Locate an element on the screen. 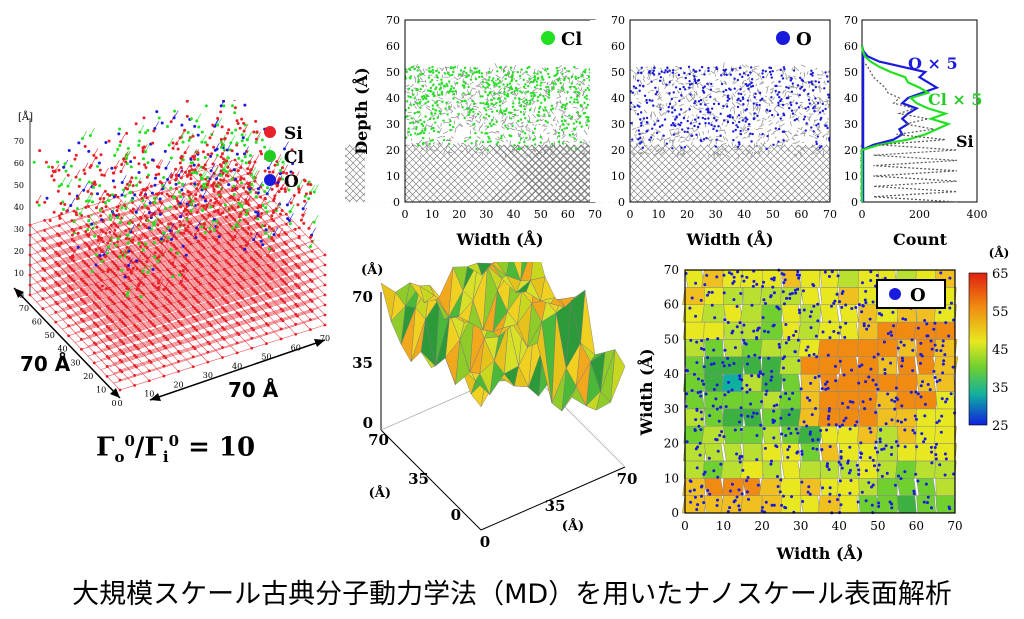  ratio-slash: / is located at coordinates (139, 447).